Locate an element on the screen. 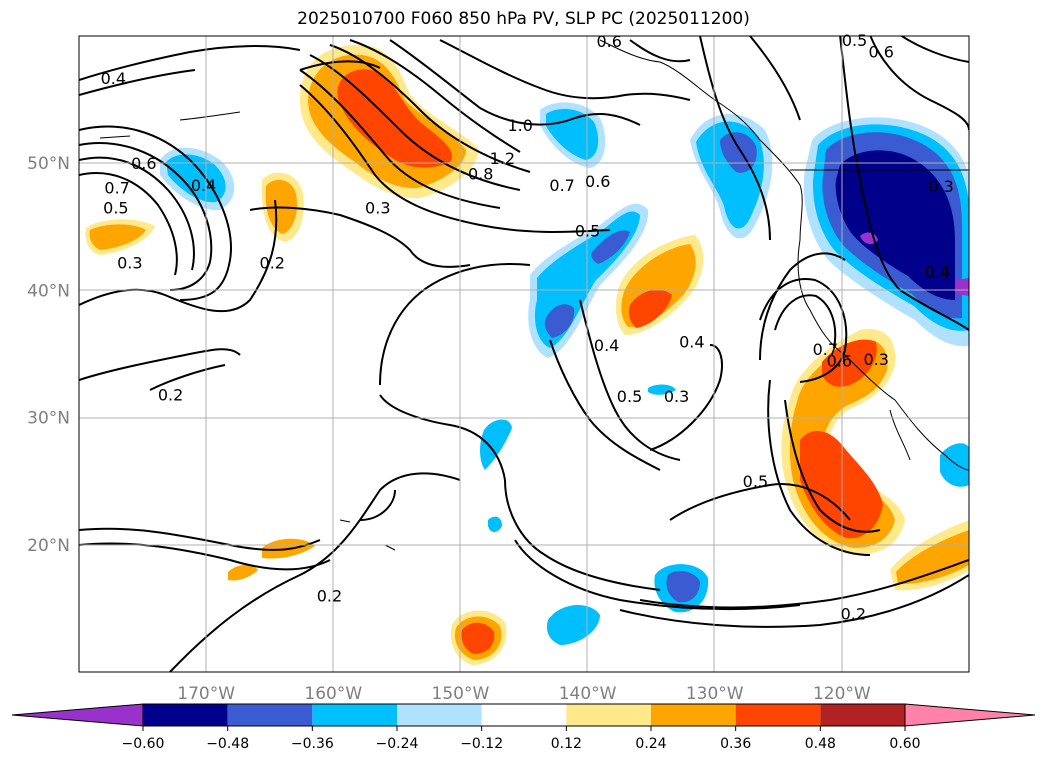 This screenshot has height=765, width=1047. pv-positive-baja-core is located at coordinates (849, 363).